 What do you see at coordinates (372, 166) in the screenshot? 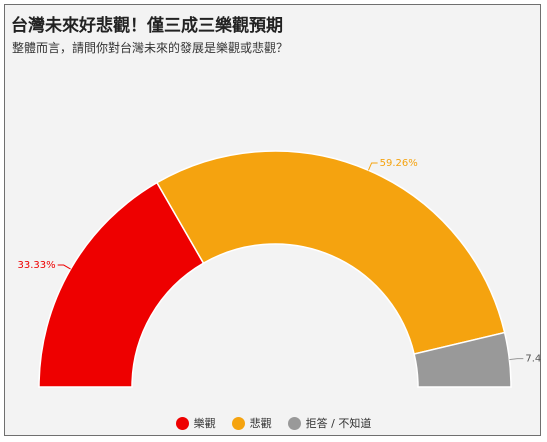
I see `leader-line-pessimistic` at bounding box center [372, 166].